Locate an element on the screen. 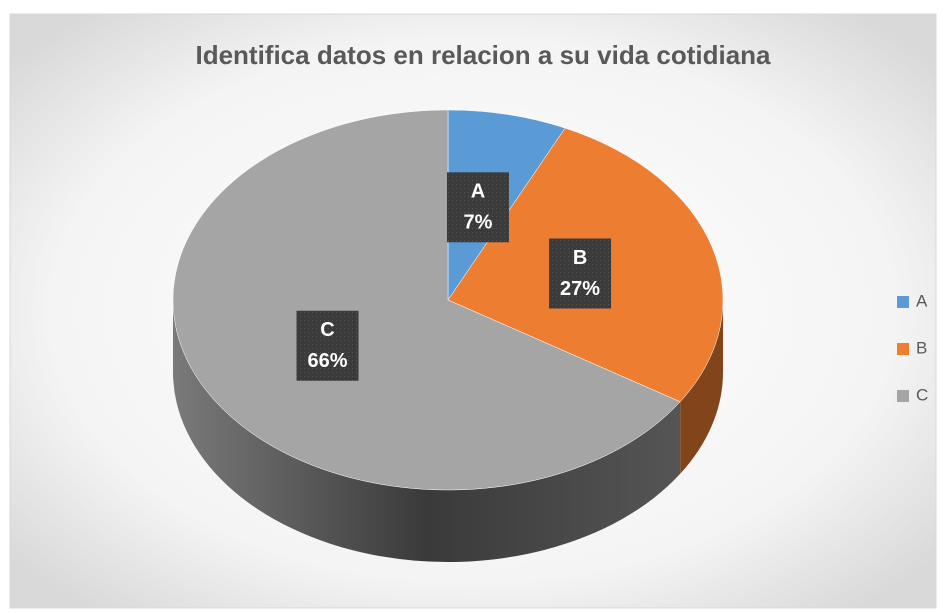  data-label-category: C is located at coordinates (327, 330).